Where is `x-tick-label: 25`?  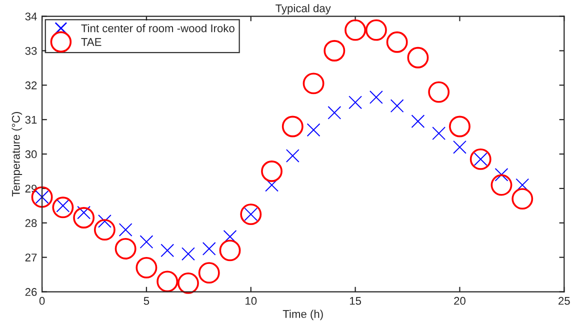 x-tick-label: 25 is located at coordinates (564, 300).